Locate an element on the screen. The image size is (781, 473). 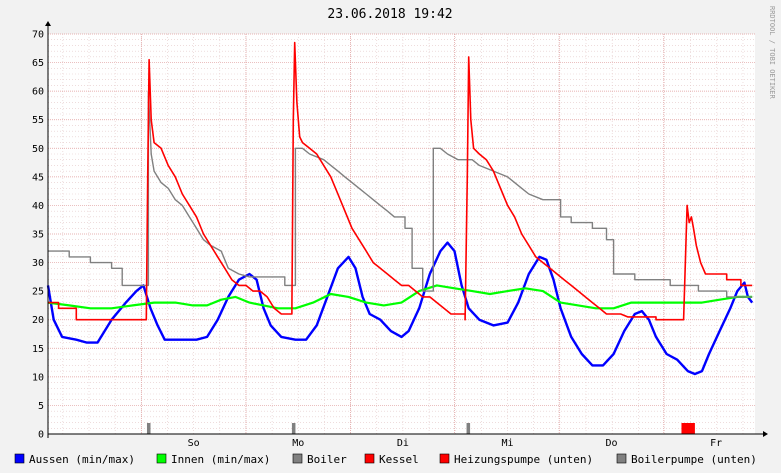
y-tick-label: 25 is located at coordinates (38, 292).